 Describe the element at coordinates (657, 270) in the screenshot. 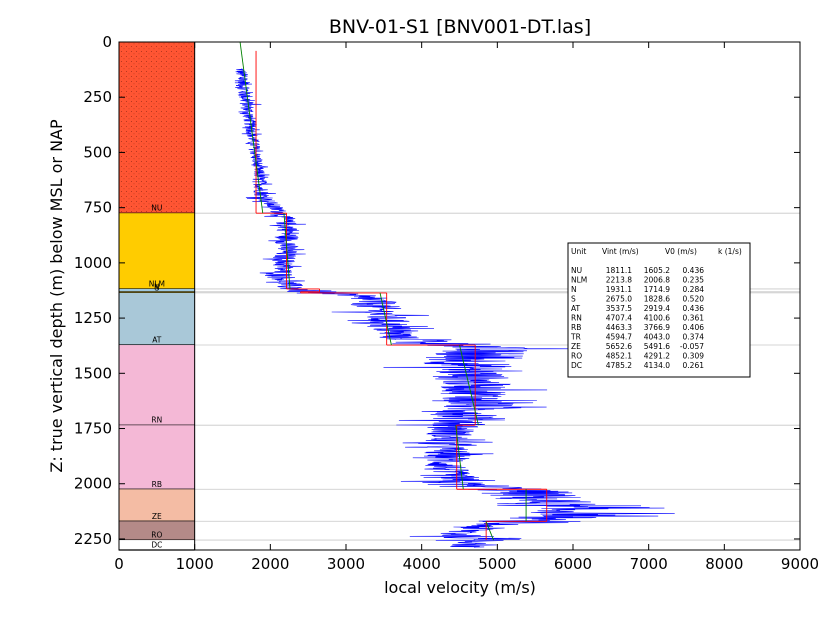

I see `table-cell: 1605.2` at that location.